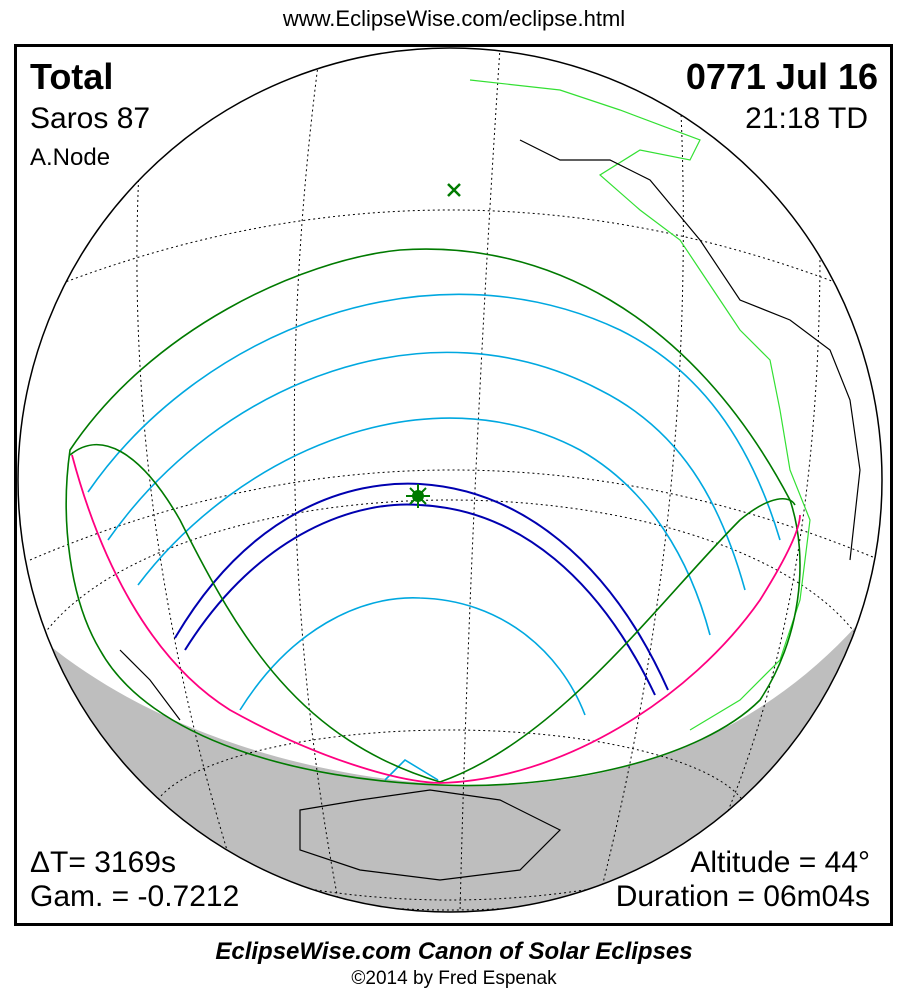 The width and height of the screenshot is (908, 1004). I want to click on footer-title: EclipseWise.com Canon of Solar Eclipses, so click(454, 951).